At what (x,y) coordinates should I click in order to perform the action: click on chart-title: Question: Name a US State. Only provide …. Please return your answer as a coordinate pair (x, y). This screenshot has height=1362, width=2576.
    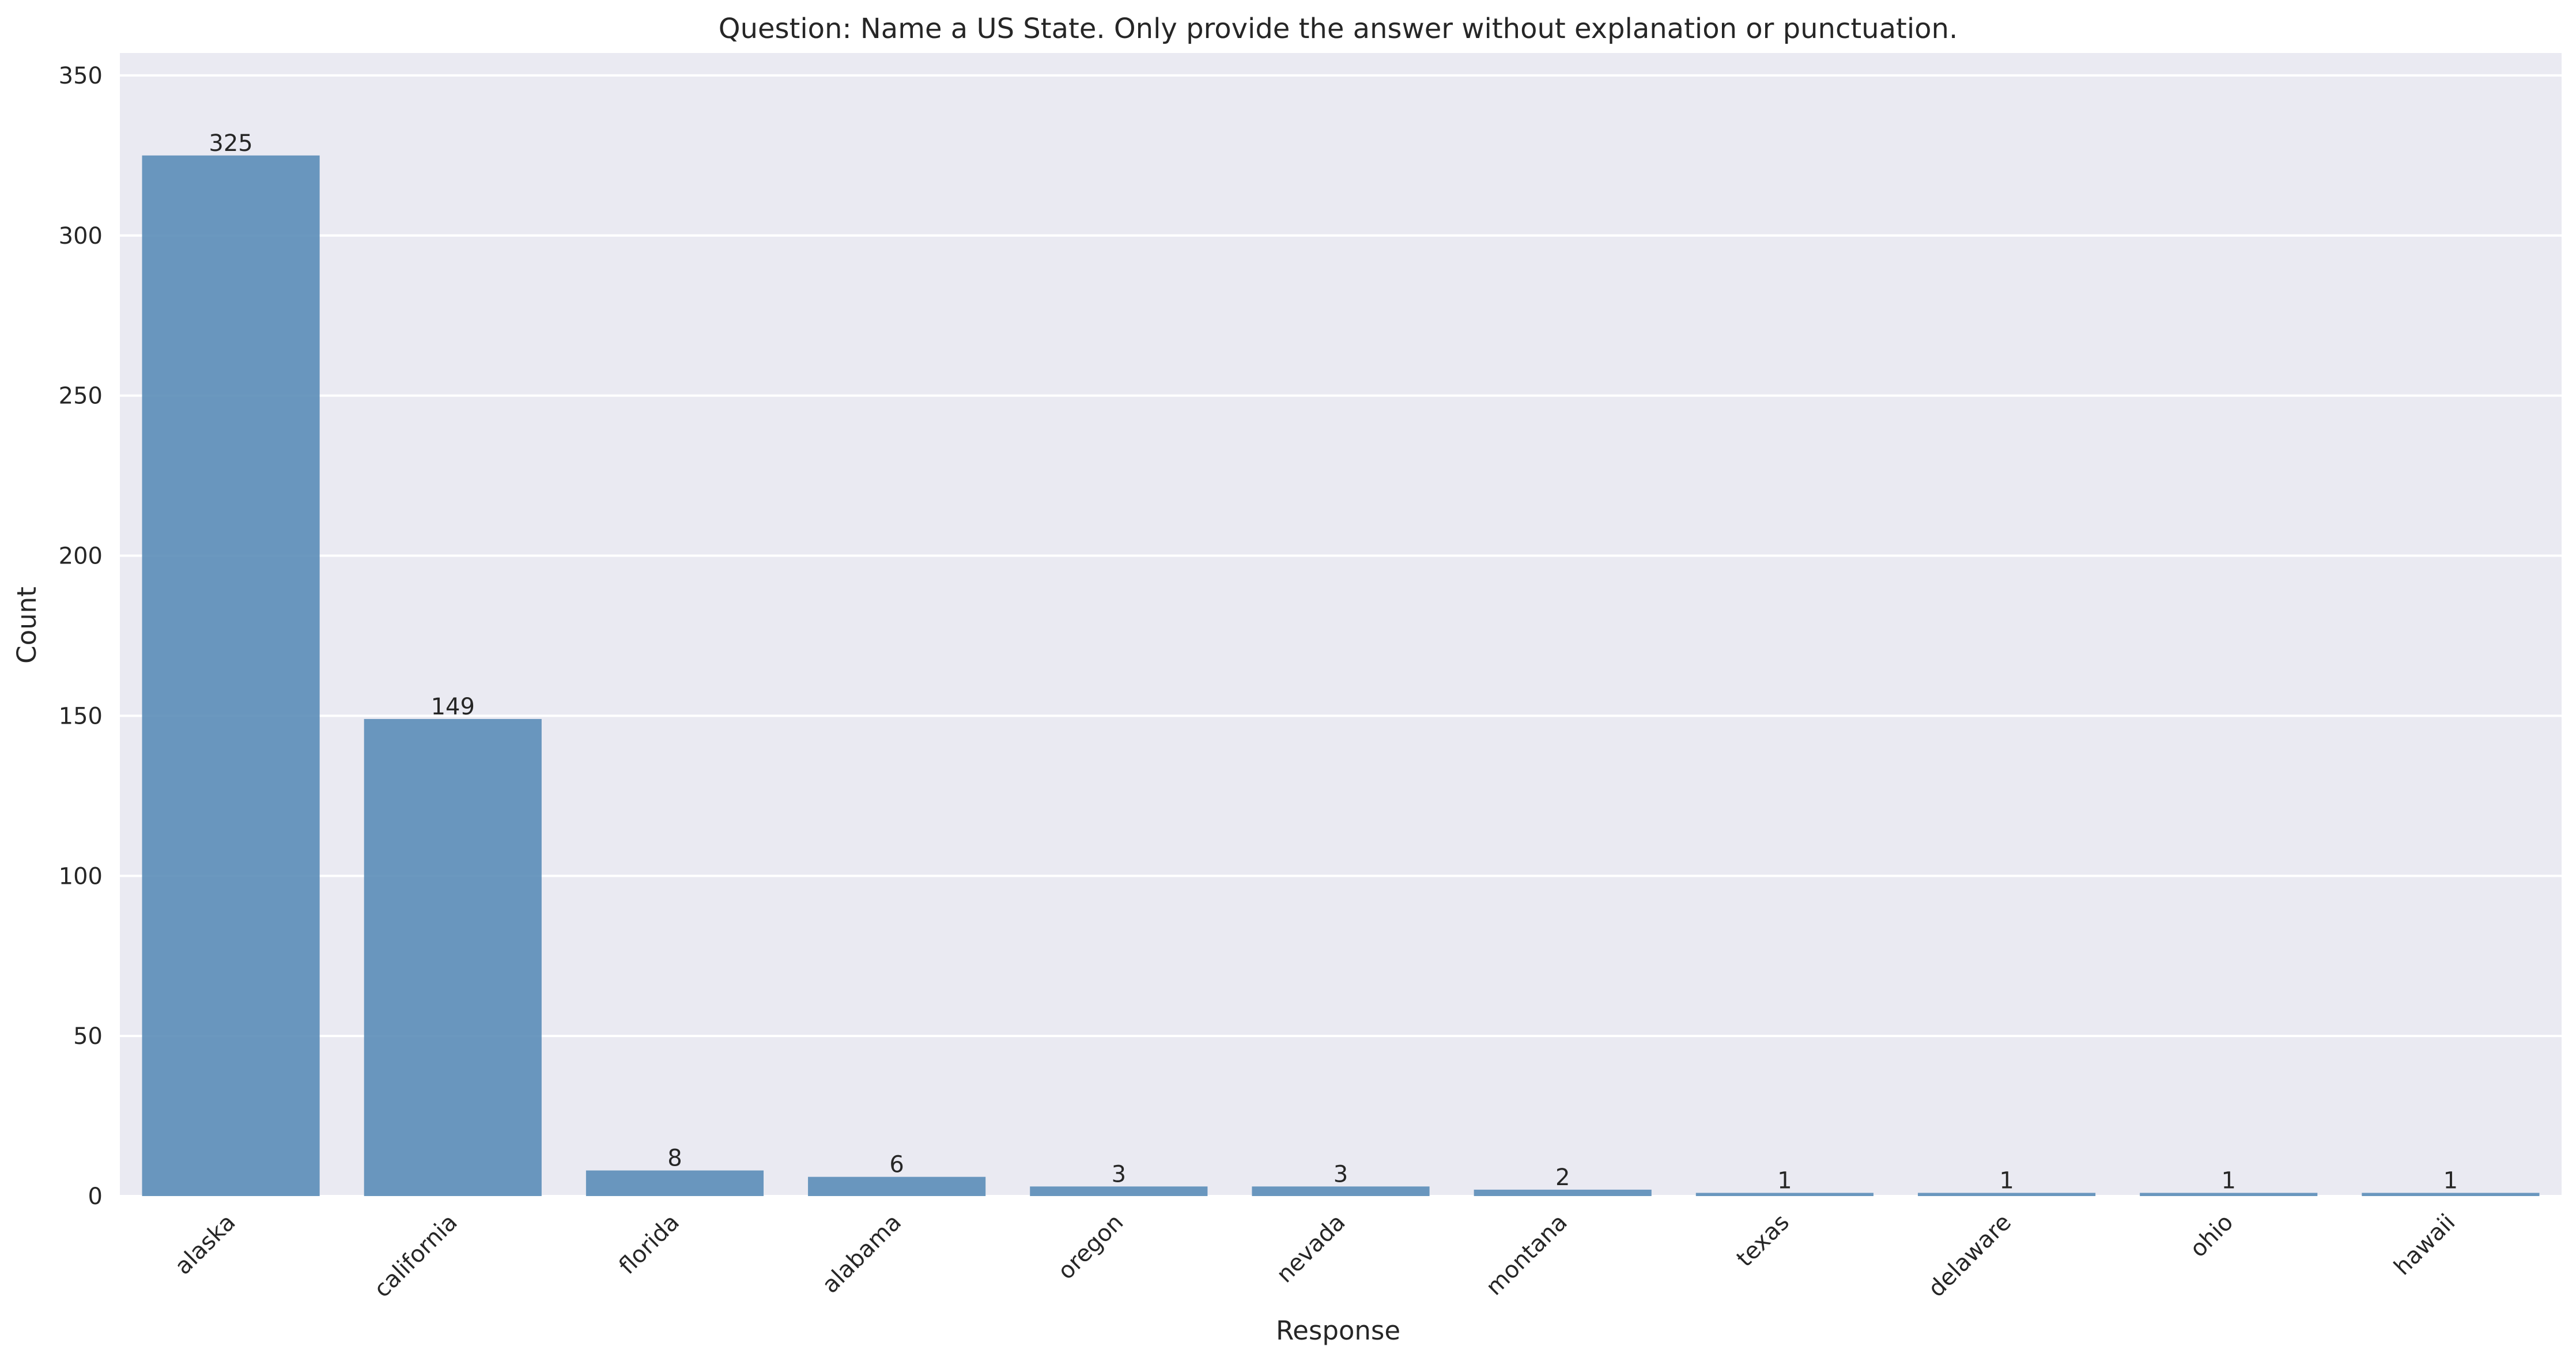
    Looking at the image, I should click on (1338, 29).